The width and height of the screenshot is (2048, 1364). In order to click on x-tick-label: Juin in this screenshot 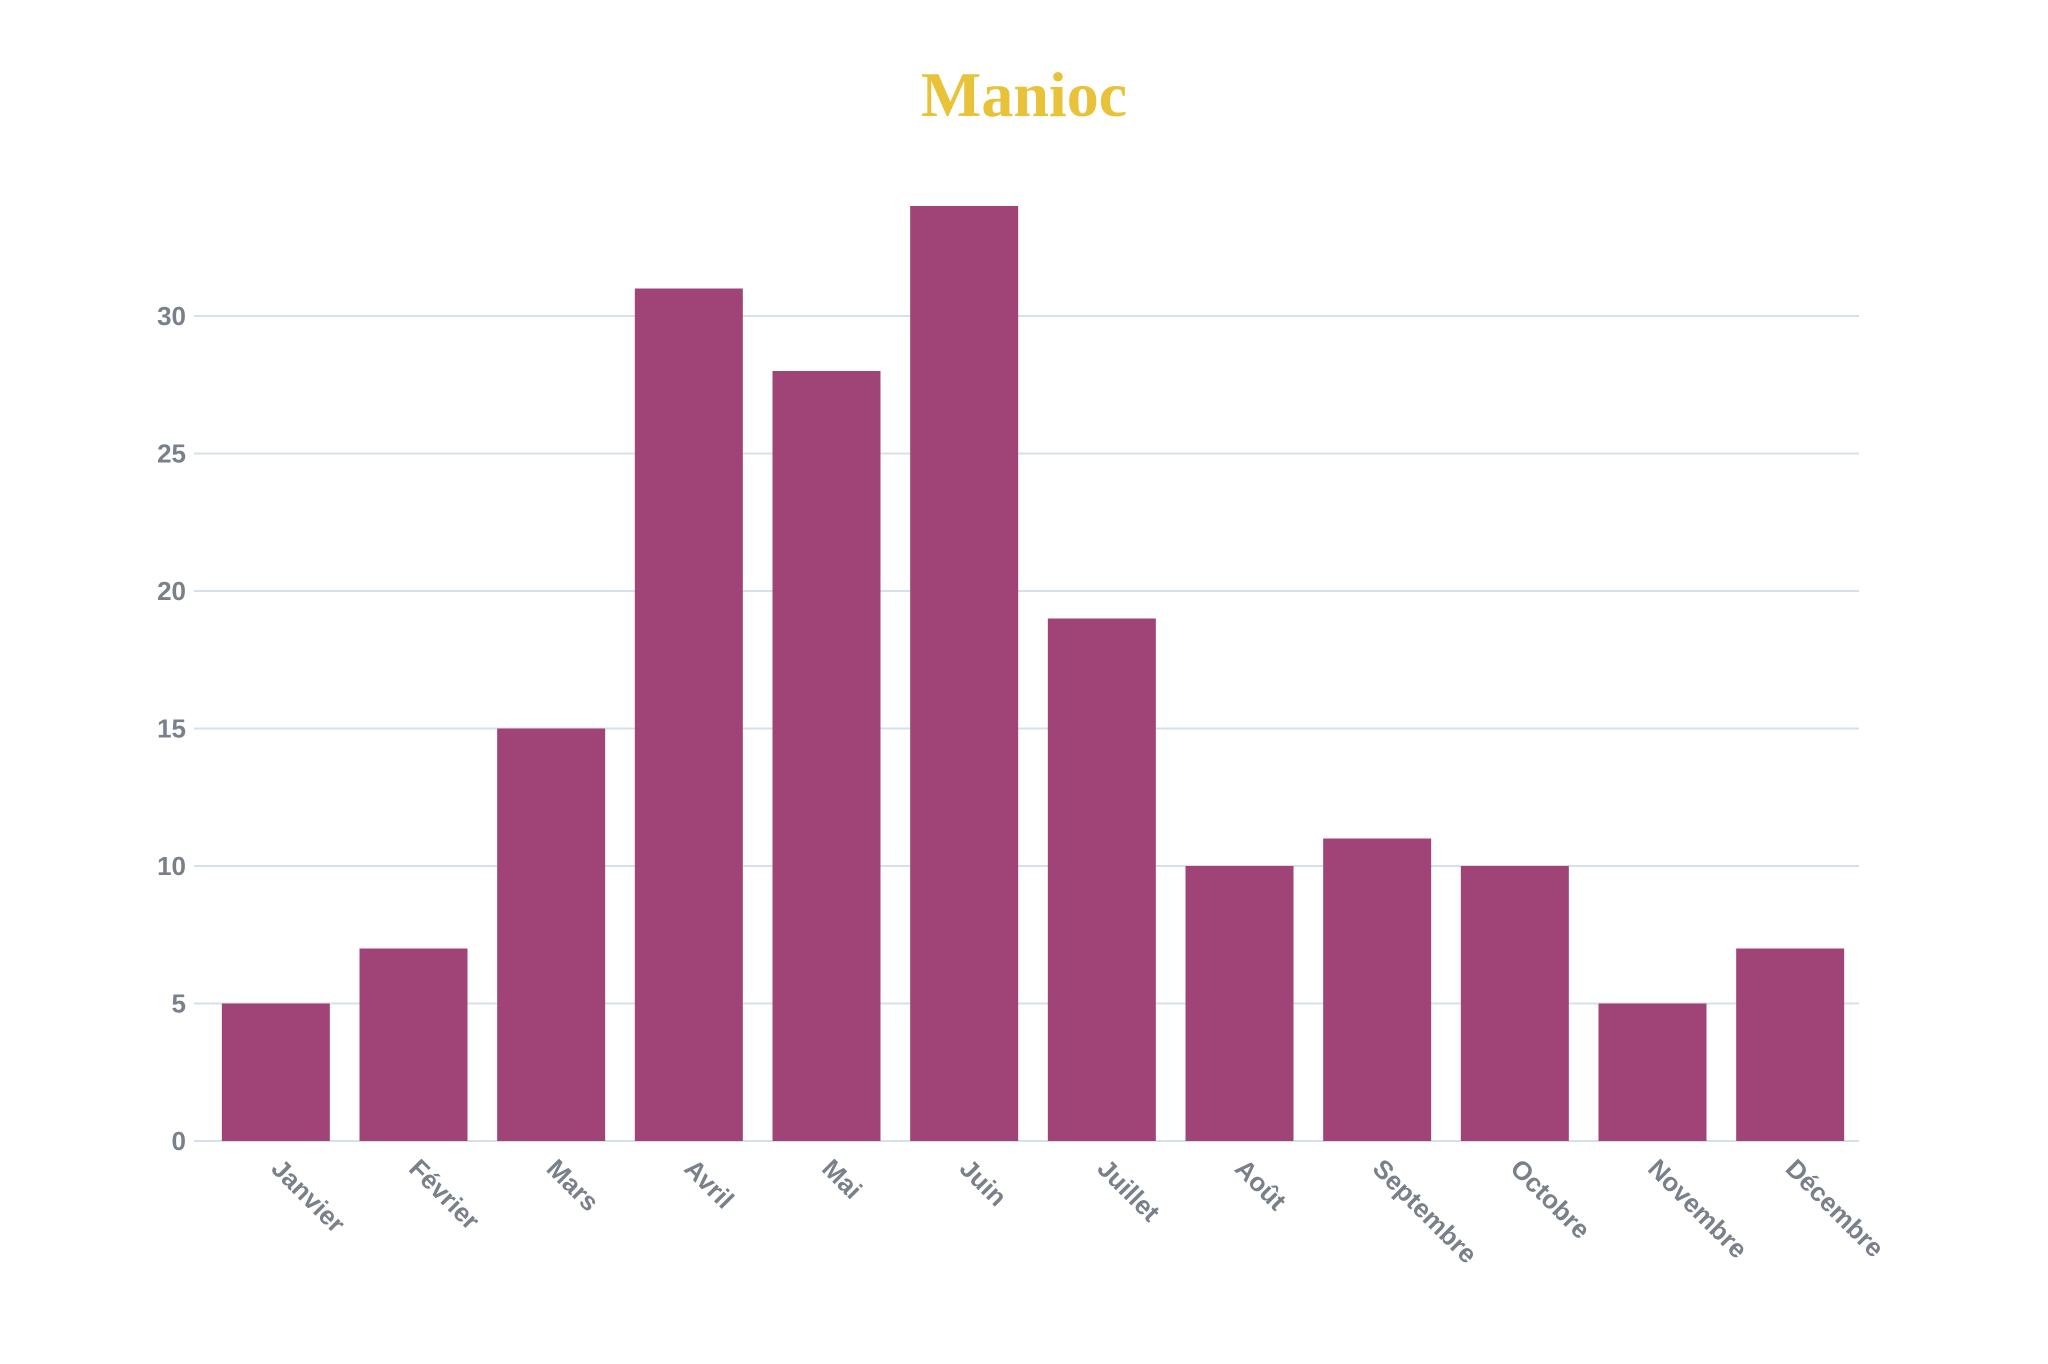, I will do `click(983, 1182)`.